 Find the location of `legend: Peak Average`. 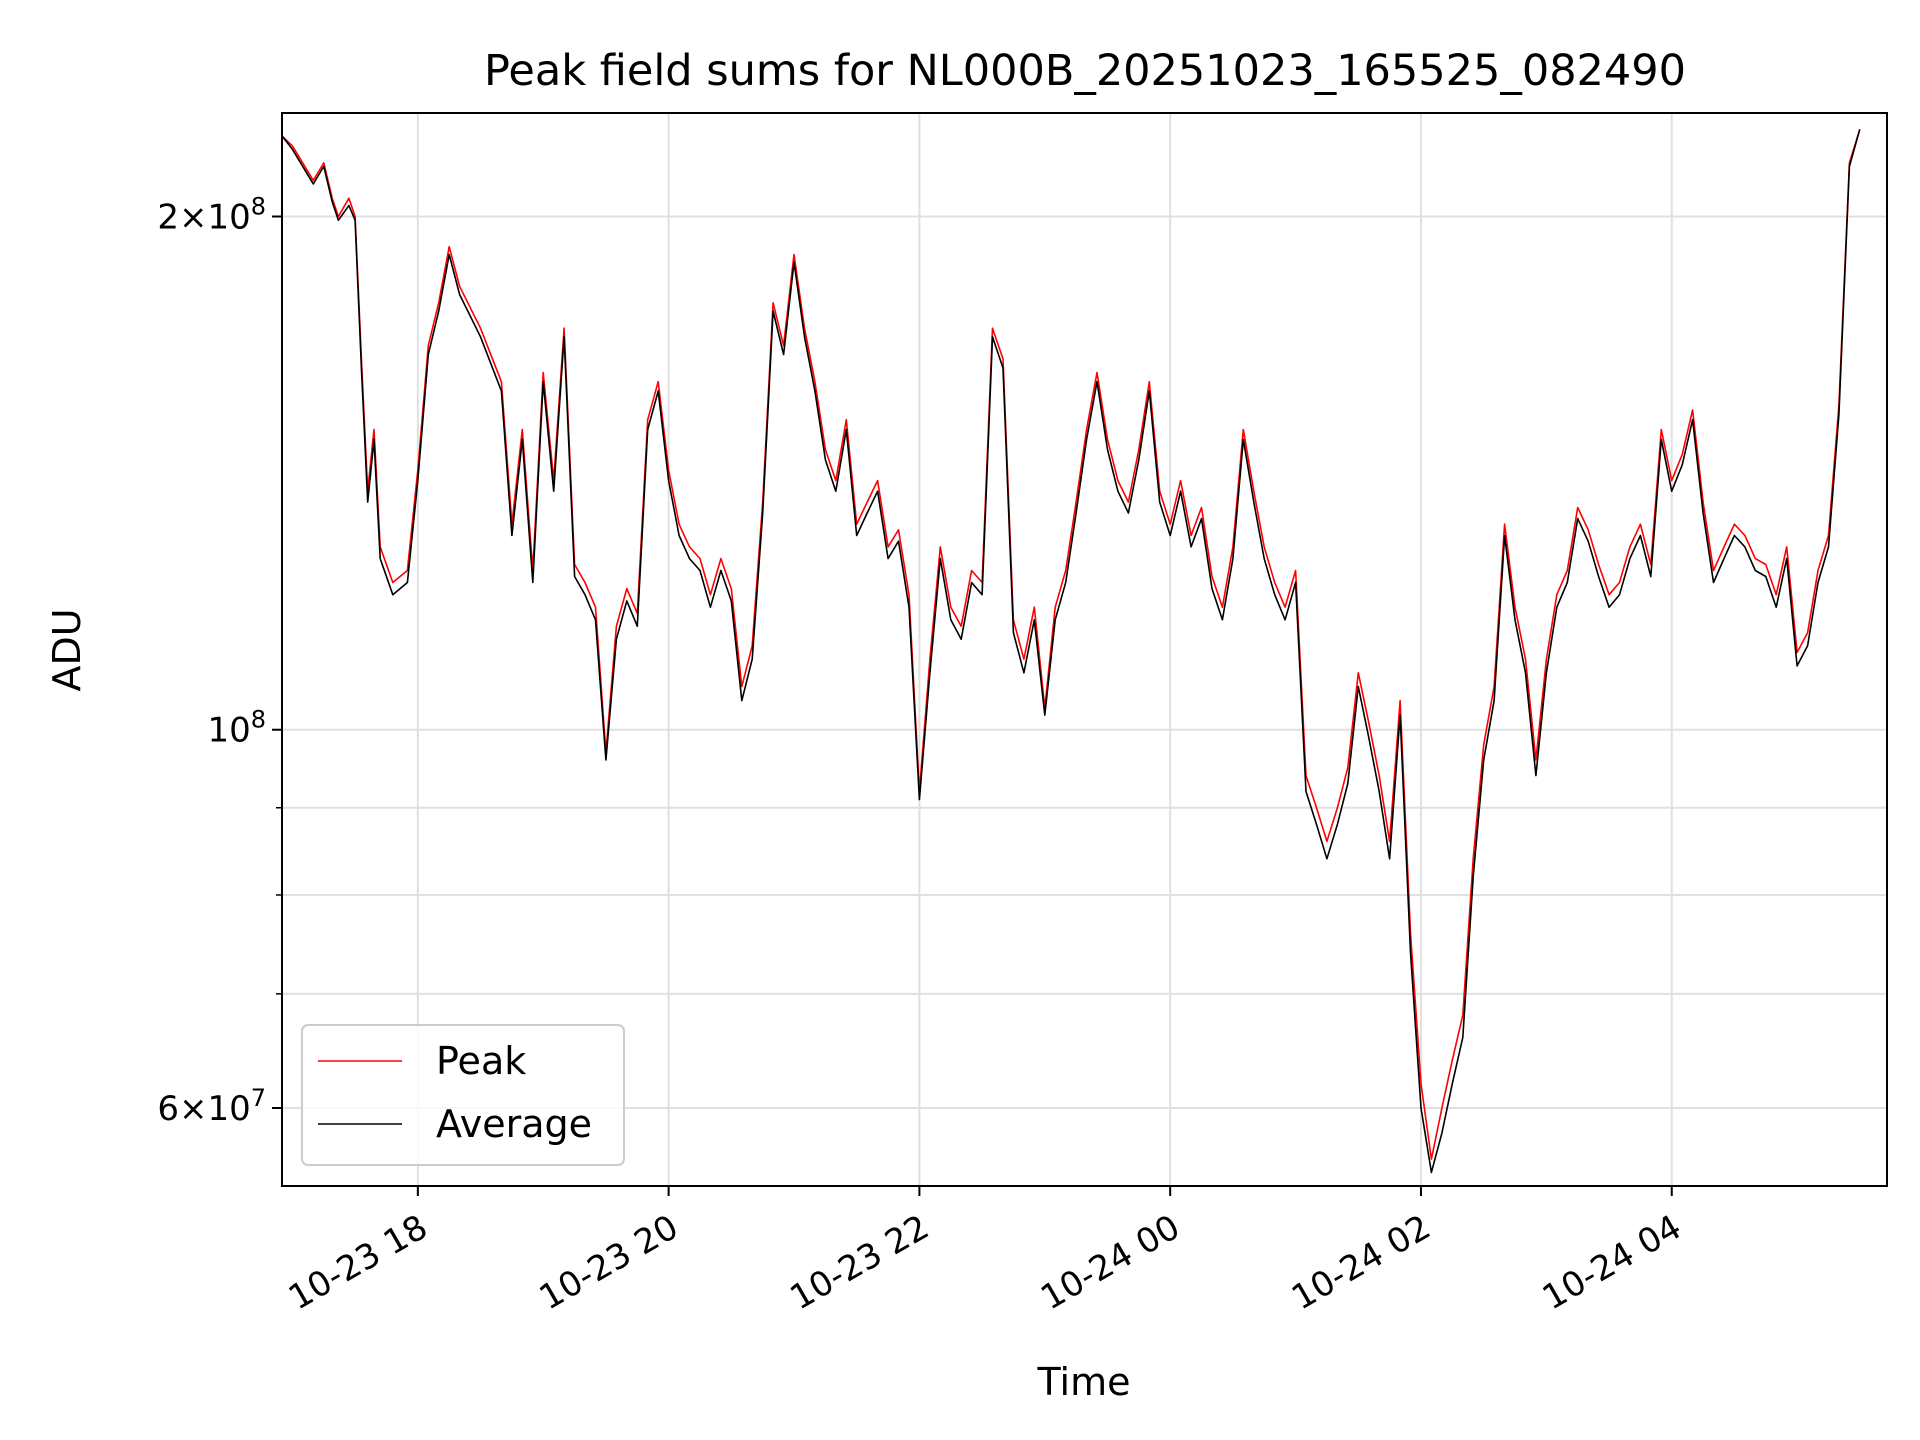

legend: Peak Average is located at coordinates (463, 1095).